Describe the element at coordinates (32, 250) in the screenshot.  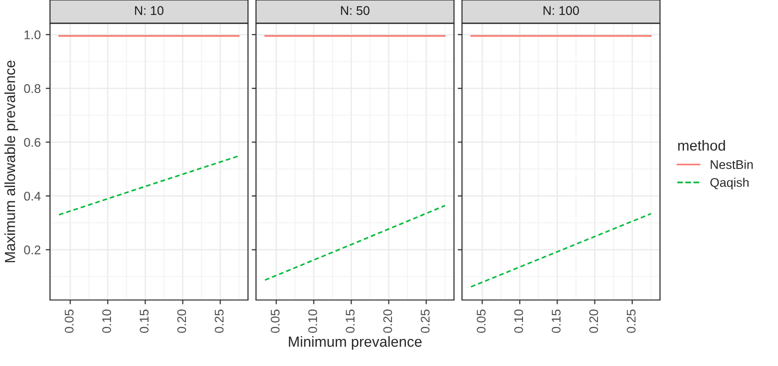
I see `y-tick-label: 0.2` at that location.